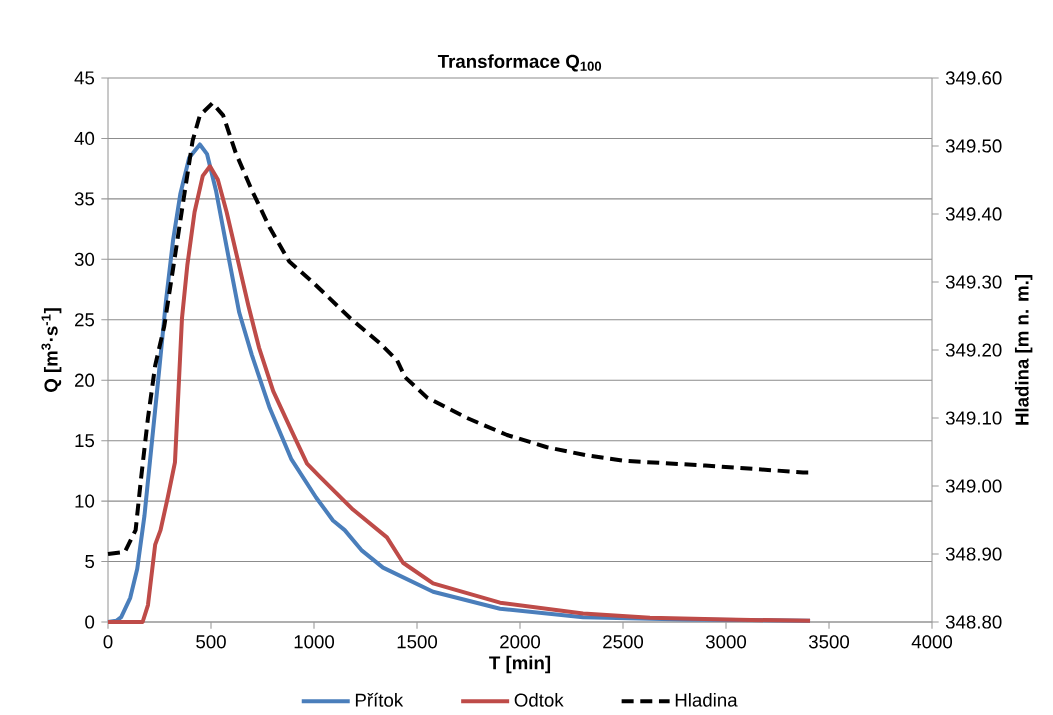 The width and height of the screenshot is (1053, 715). I want to click on y-tick-label: 25, so click(85, 320).